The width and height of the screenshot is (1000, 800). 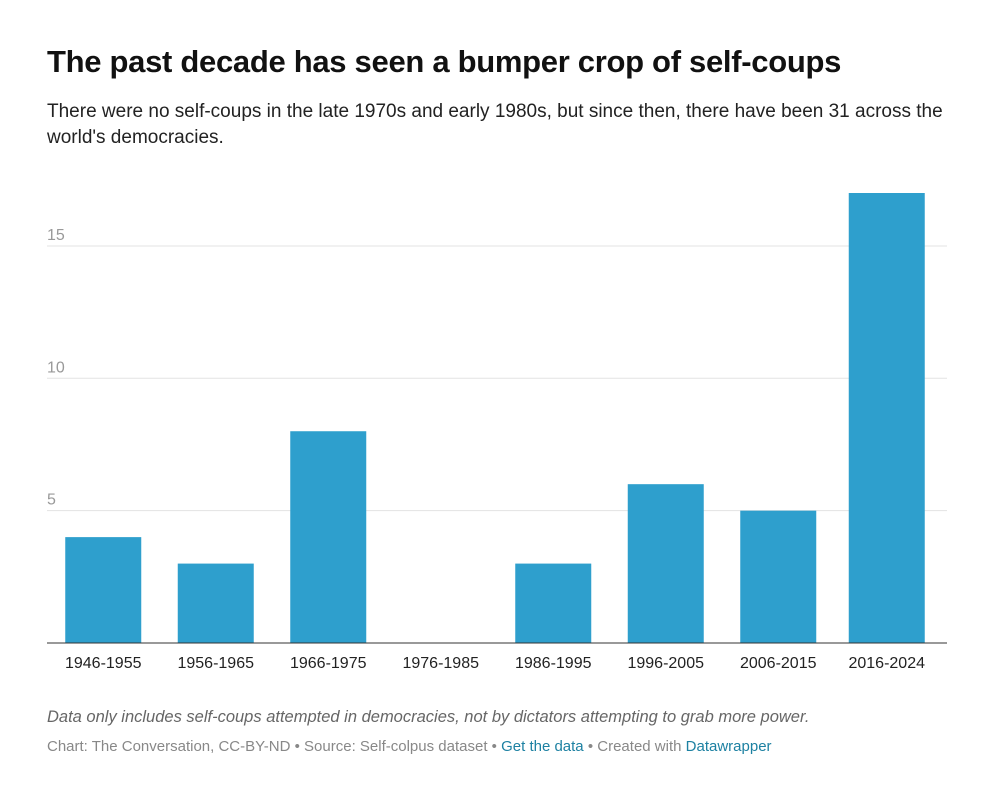 What do you see at coordinates (553, 663) in the screenshot?
I see `x-category-label: 1986-1995` at bounding box center [553, 663].